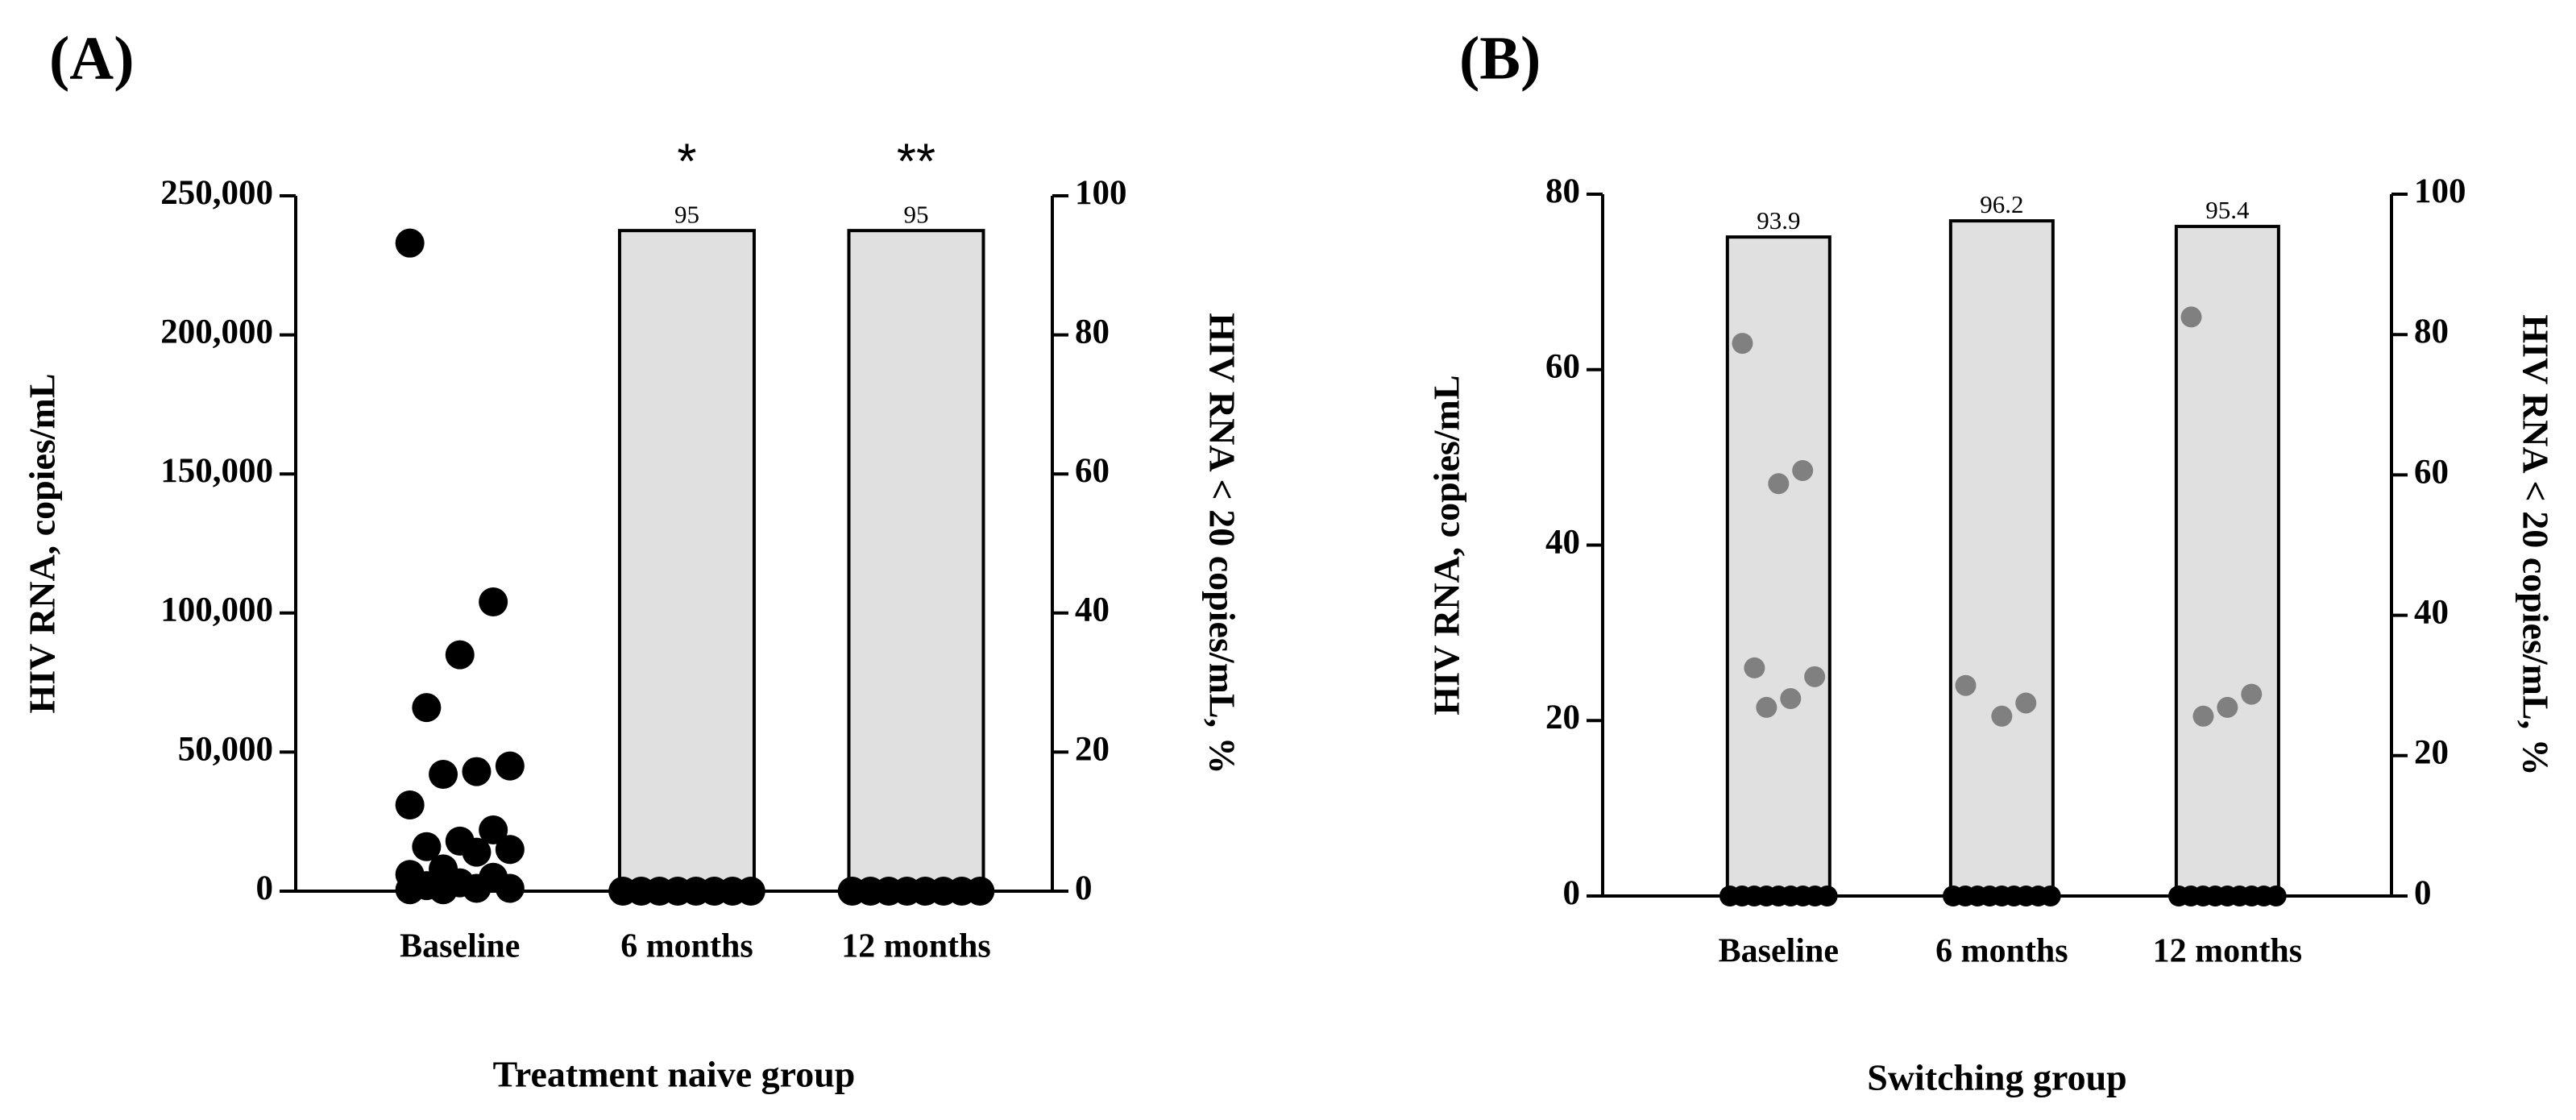 This screenshot has height=1120, width=2576. I want to click on bar-value-label: 95.4, so click(2227, 210).